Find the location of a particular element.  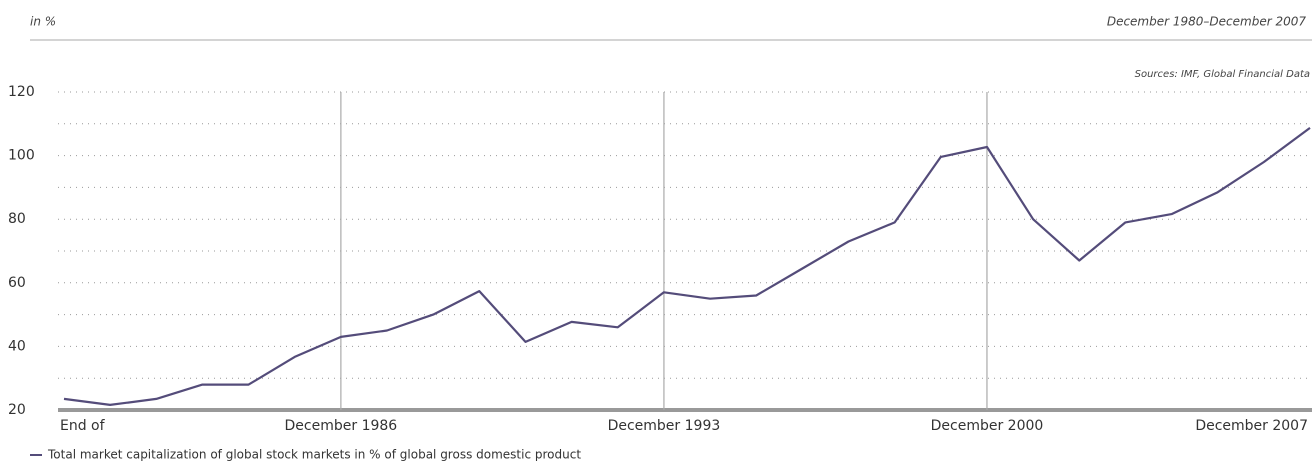

y-tick-label: 120 is located at coordinates (21, 92).